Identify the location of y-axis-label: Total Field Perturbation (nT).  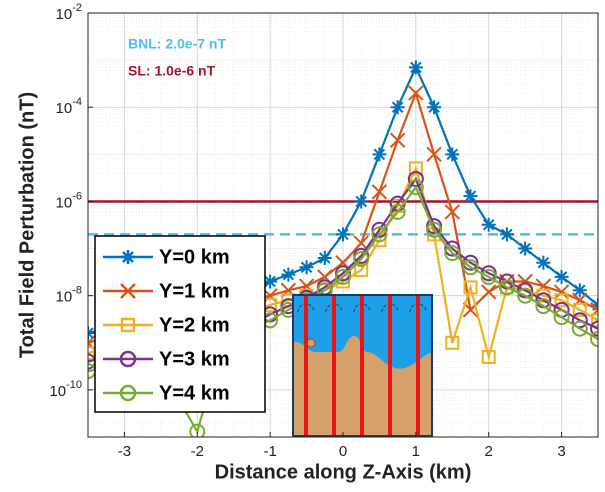
(27, 225).